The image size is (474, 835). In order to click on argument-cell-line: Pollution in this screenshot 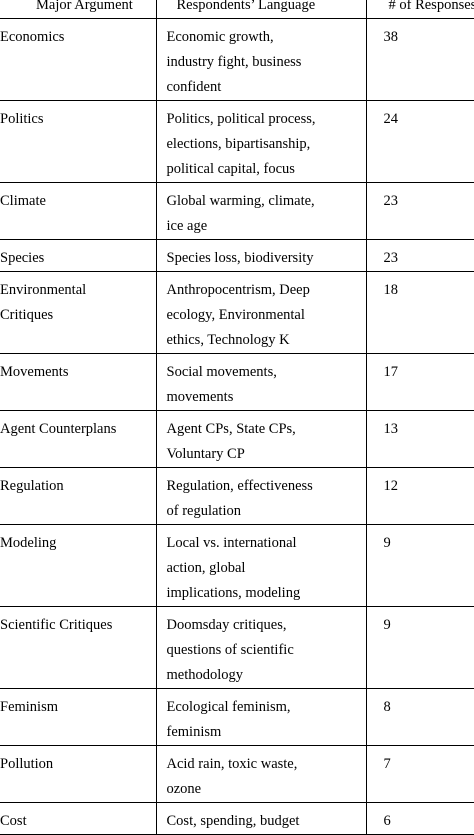, I will do `click(27, 764)`.